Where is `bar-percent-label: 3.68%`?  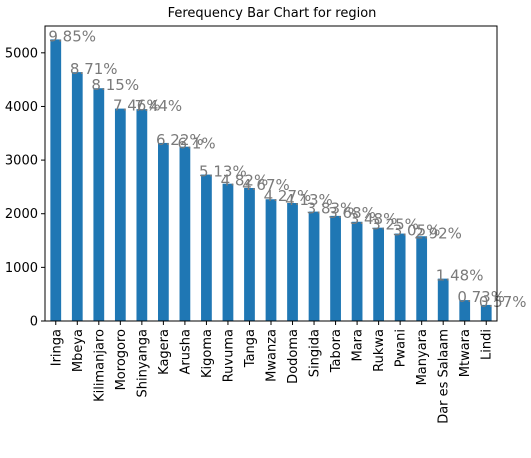 bar-percent-label: 3.68% is located at coordinates (352, 213).